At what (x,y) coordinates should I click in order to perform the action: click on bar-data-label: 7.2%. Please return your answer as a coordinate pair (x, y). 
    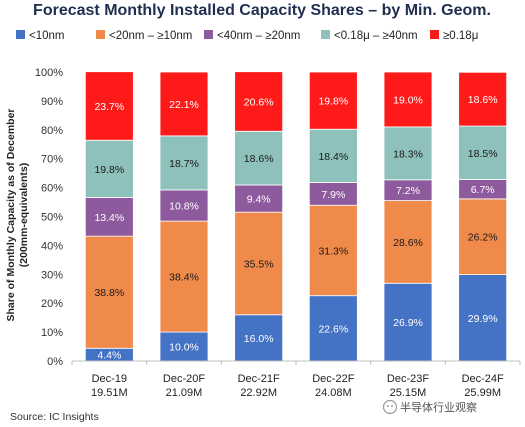
    Looking at the image, I should click on (408, 191).